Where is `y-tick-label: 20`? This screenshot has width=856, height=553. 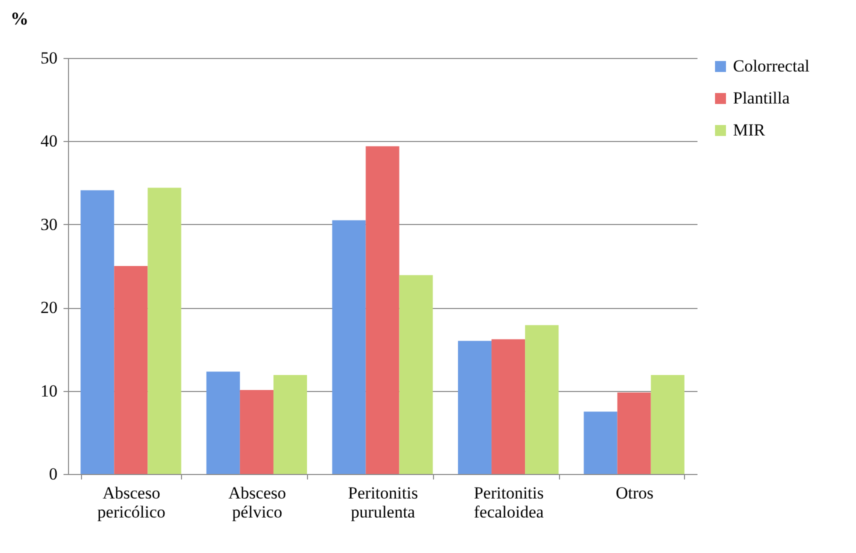
y-tick-label: 20 is located at coordinates (49, 308).